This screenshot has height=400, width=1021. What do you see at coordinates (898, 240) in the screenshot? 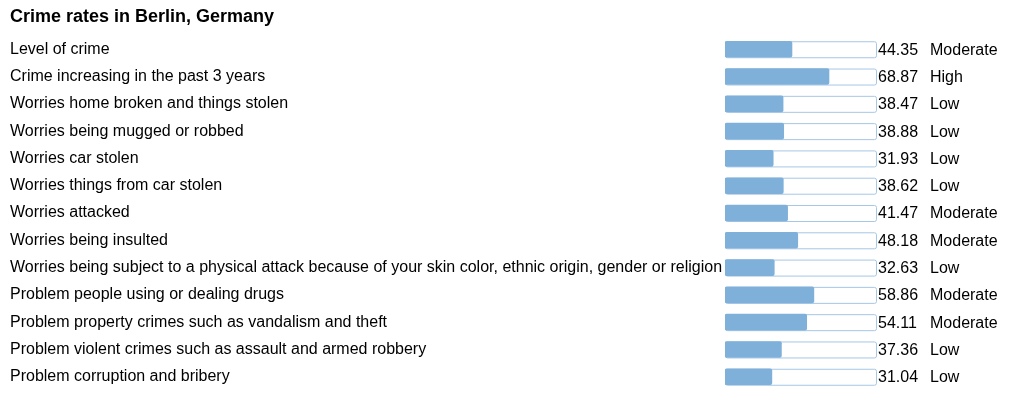
I see `data-label: 48.18` at bounding box center [898, 240].